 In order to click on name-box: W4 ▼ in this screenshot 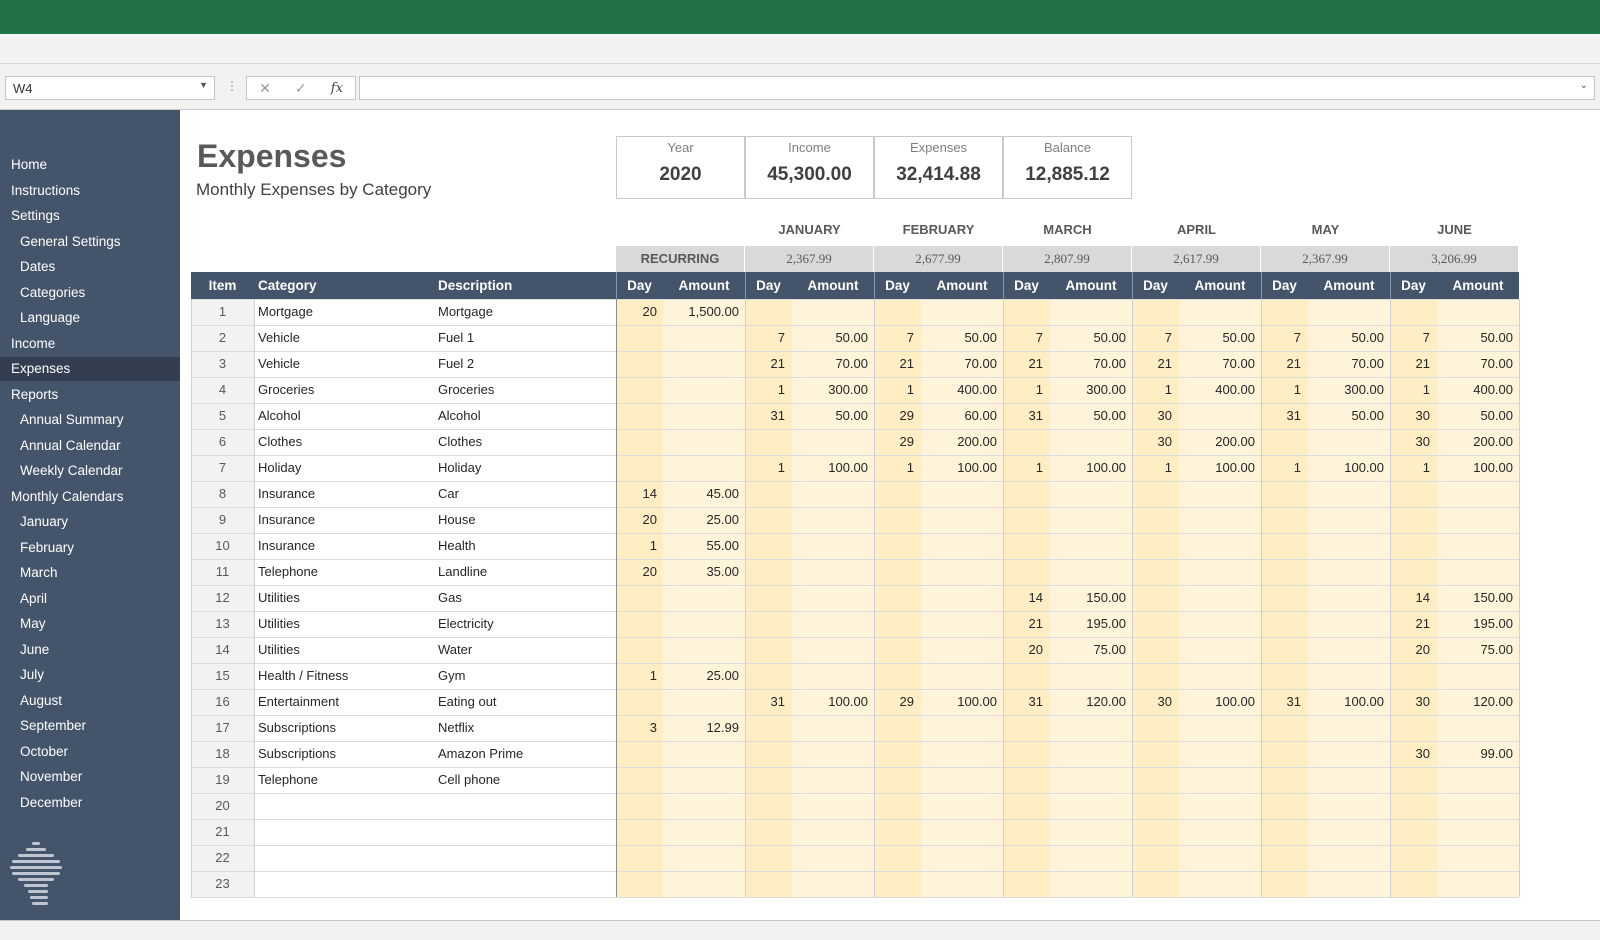, I will do `click(110, 88)`.